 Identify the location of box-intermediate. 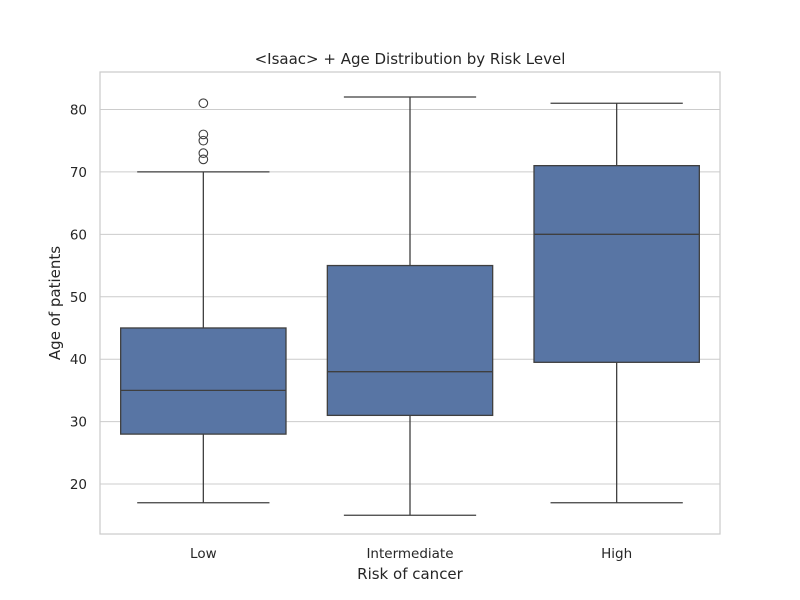
(410, 340).